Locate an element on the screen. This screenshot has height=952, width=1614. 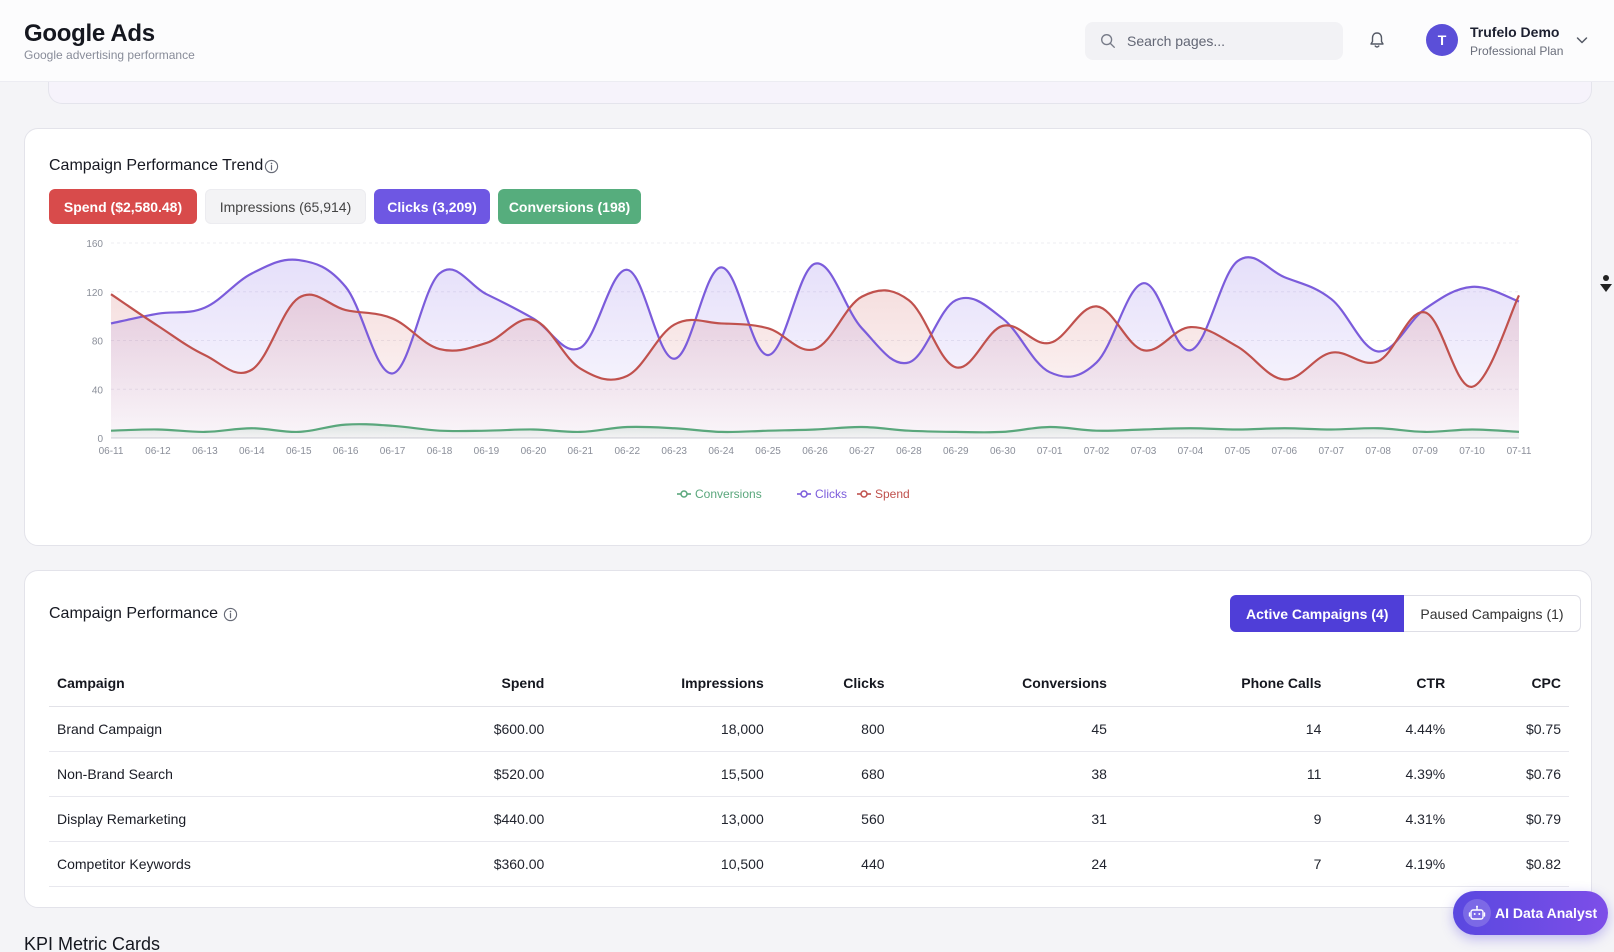
column-header: CTR is located at coordinates (1391, 684).